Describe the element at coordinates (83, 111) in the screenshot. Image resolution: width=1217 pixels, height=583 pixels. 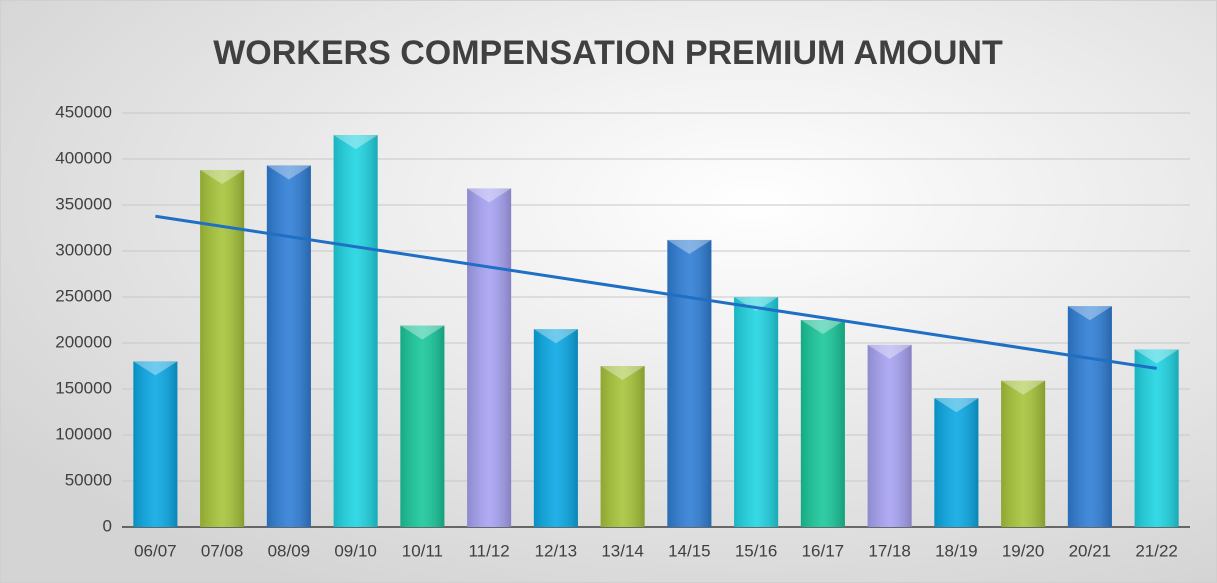
I see `y-tick-label: 450000` at that location.